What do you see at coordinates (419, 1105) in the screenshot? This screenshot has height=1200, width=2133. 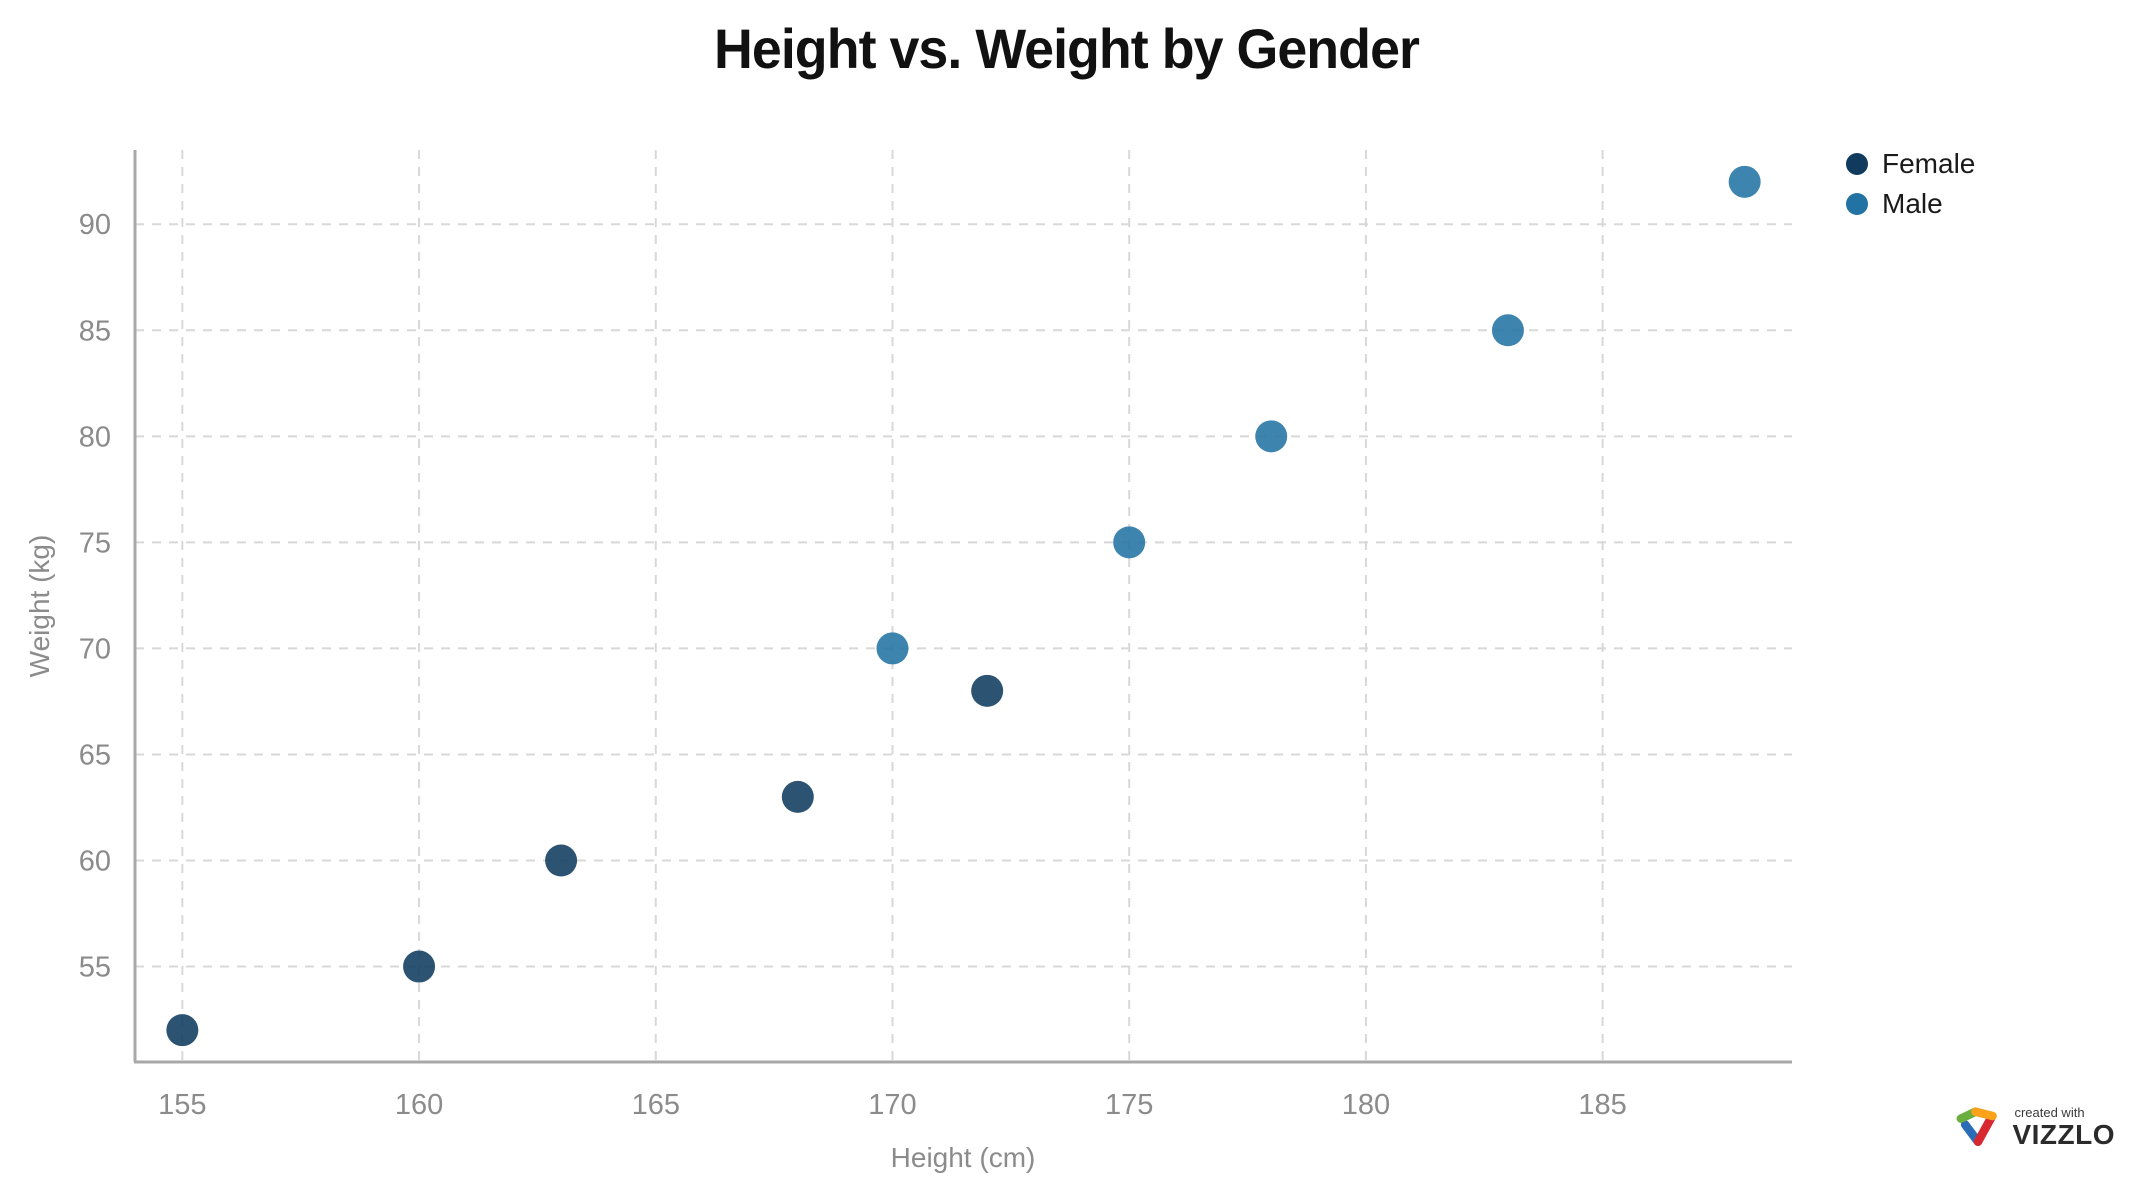 I see `x-tick-label: 160` at bounding box center [419, 1105].